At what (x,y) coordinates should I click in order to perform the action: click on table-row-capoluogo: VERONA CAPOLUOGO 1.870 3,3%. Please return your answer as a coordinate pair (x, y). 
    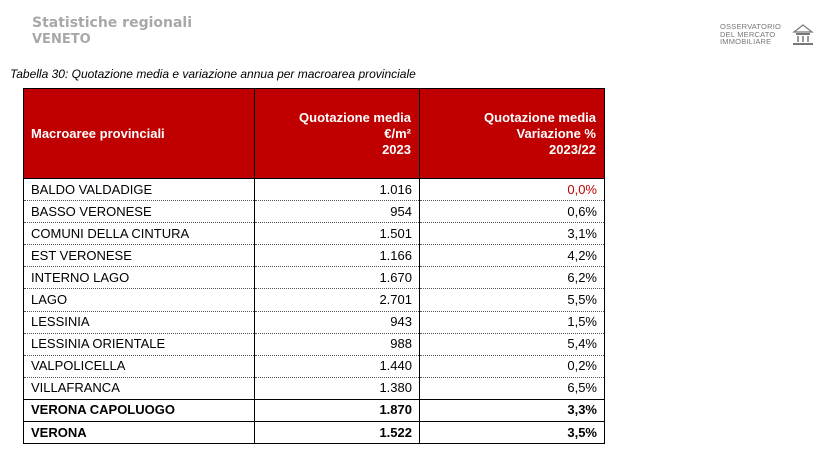
    Looking at the image, I should click on (314, 410).